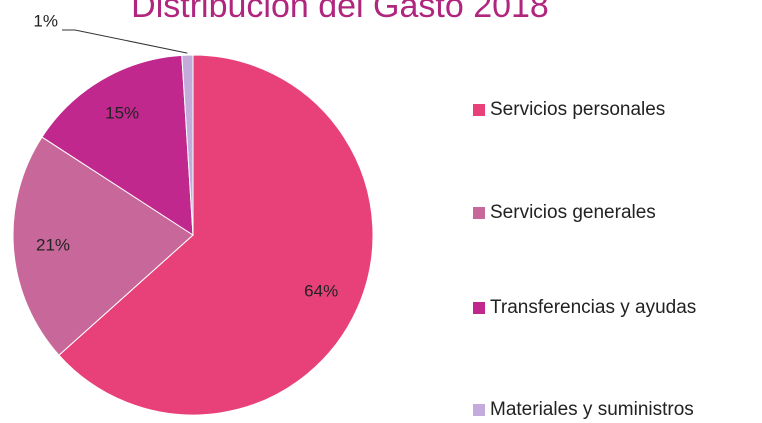 The width and height of the screenshot is (762, 423). Describe the element at coordinates (122, 112) in the screenshot. I see `data-label: 15%` at that location.